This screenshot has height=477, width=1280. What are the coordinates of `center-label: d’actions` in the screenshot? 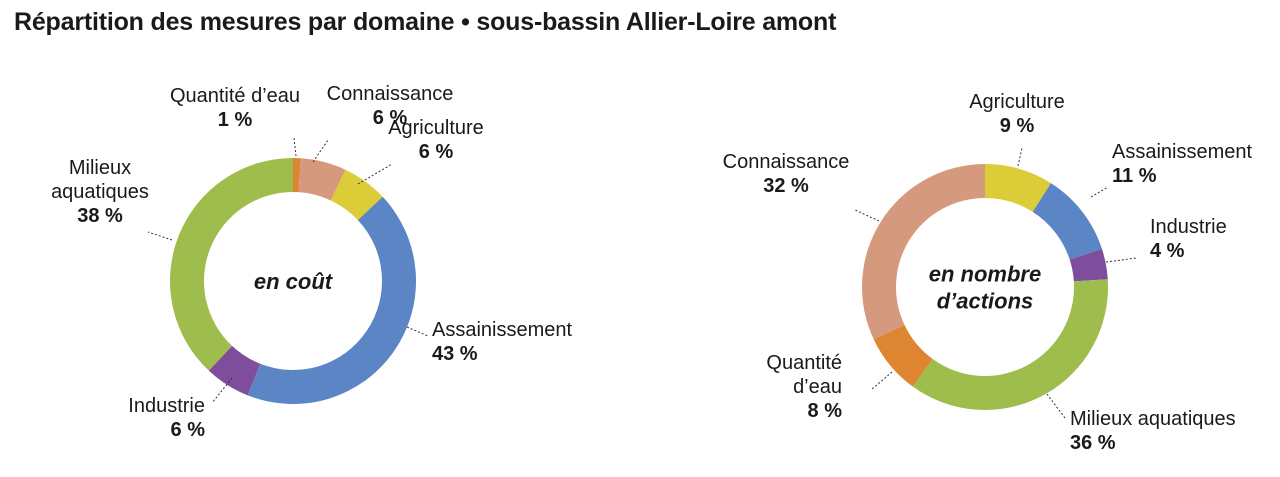 It's located at (985, 301).